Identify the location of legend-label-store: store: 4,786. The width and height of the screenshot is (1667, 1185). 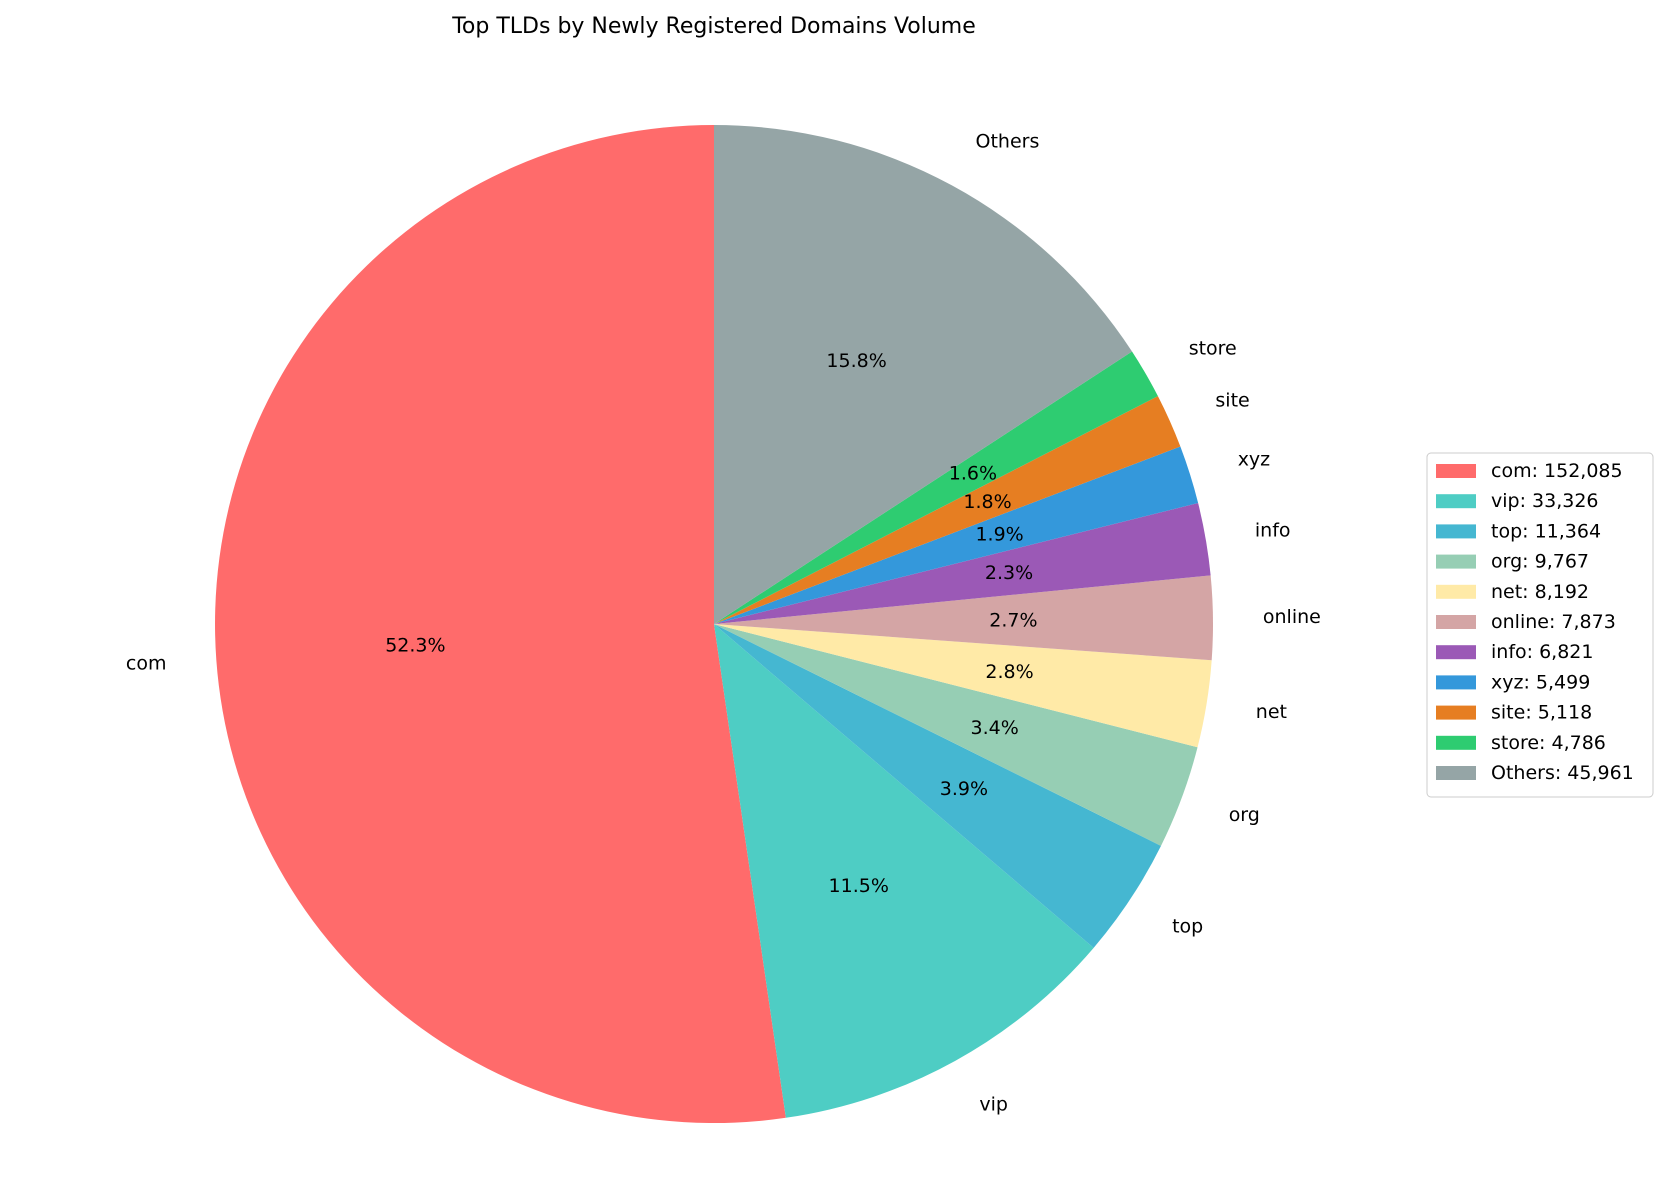
(1548, 743).